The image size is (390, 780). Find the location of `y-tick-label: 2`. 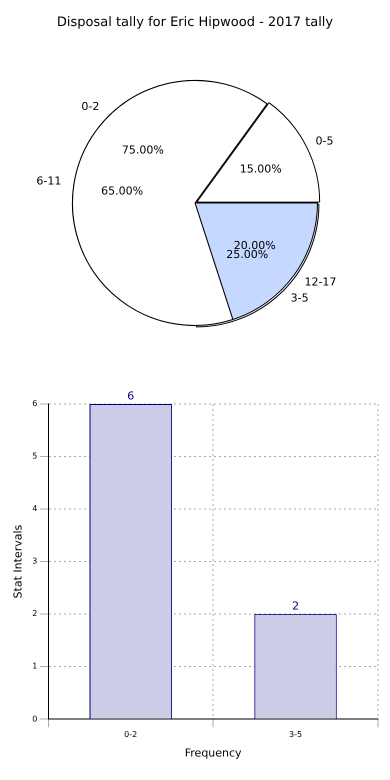

y-tick-label: 2 is located at coordinates (35, 613).